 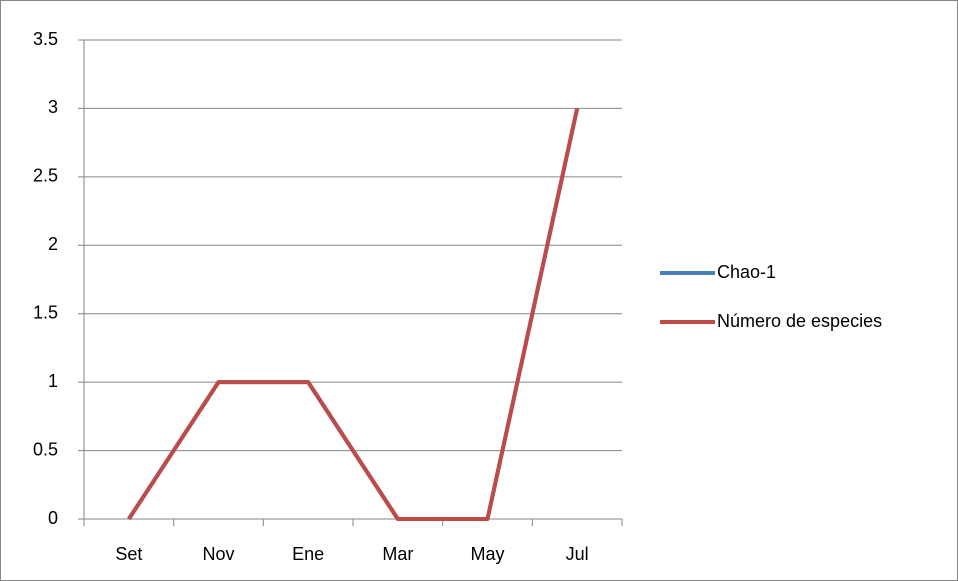 What do you see at coordinates (45, 312) in the screenshot?
I see `y-tick-label: 1.5` at bounding box center [45, 312].